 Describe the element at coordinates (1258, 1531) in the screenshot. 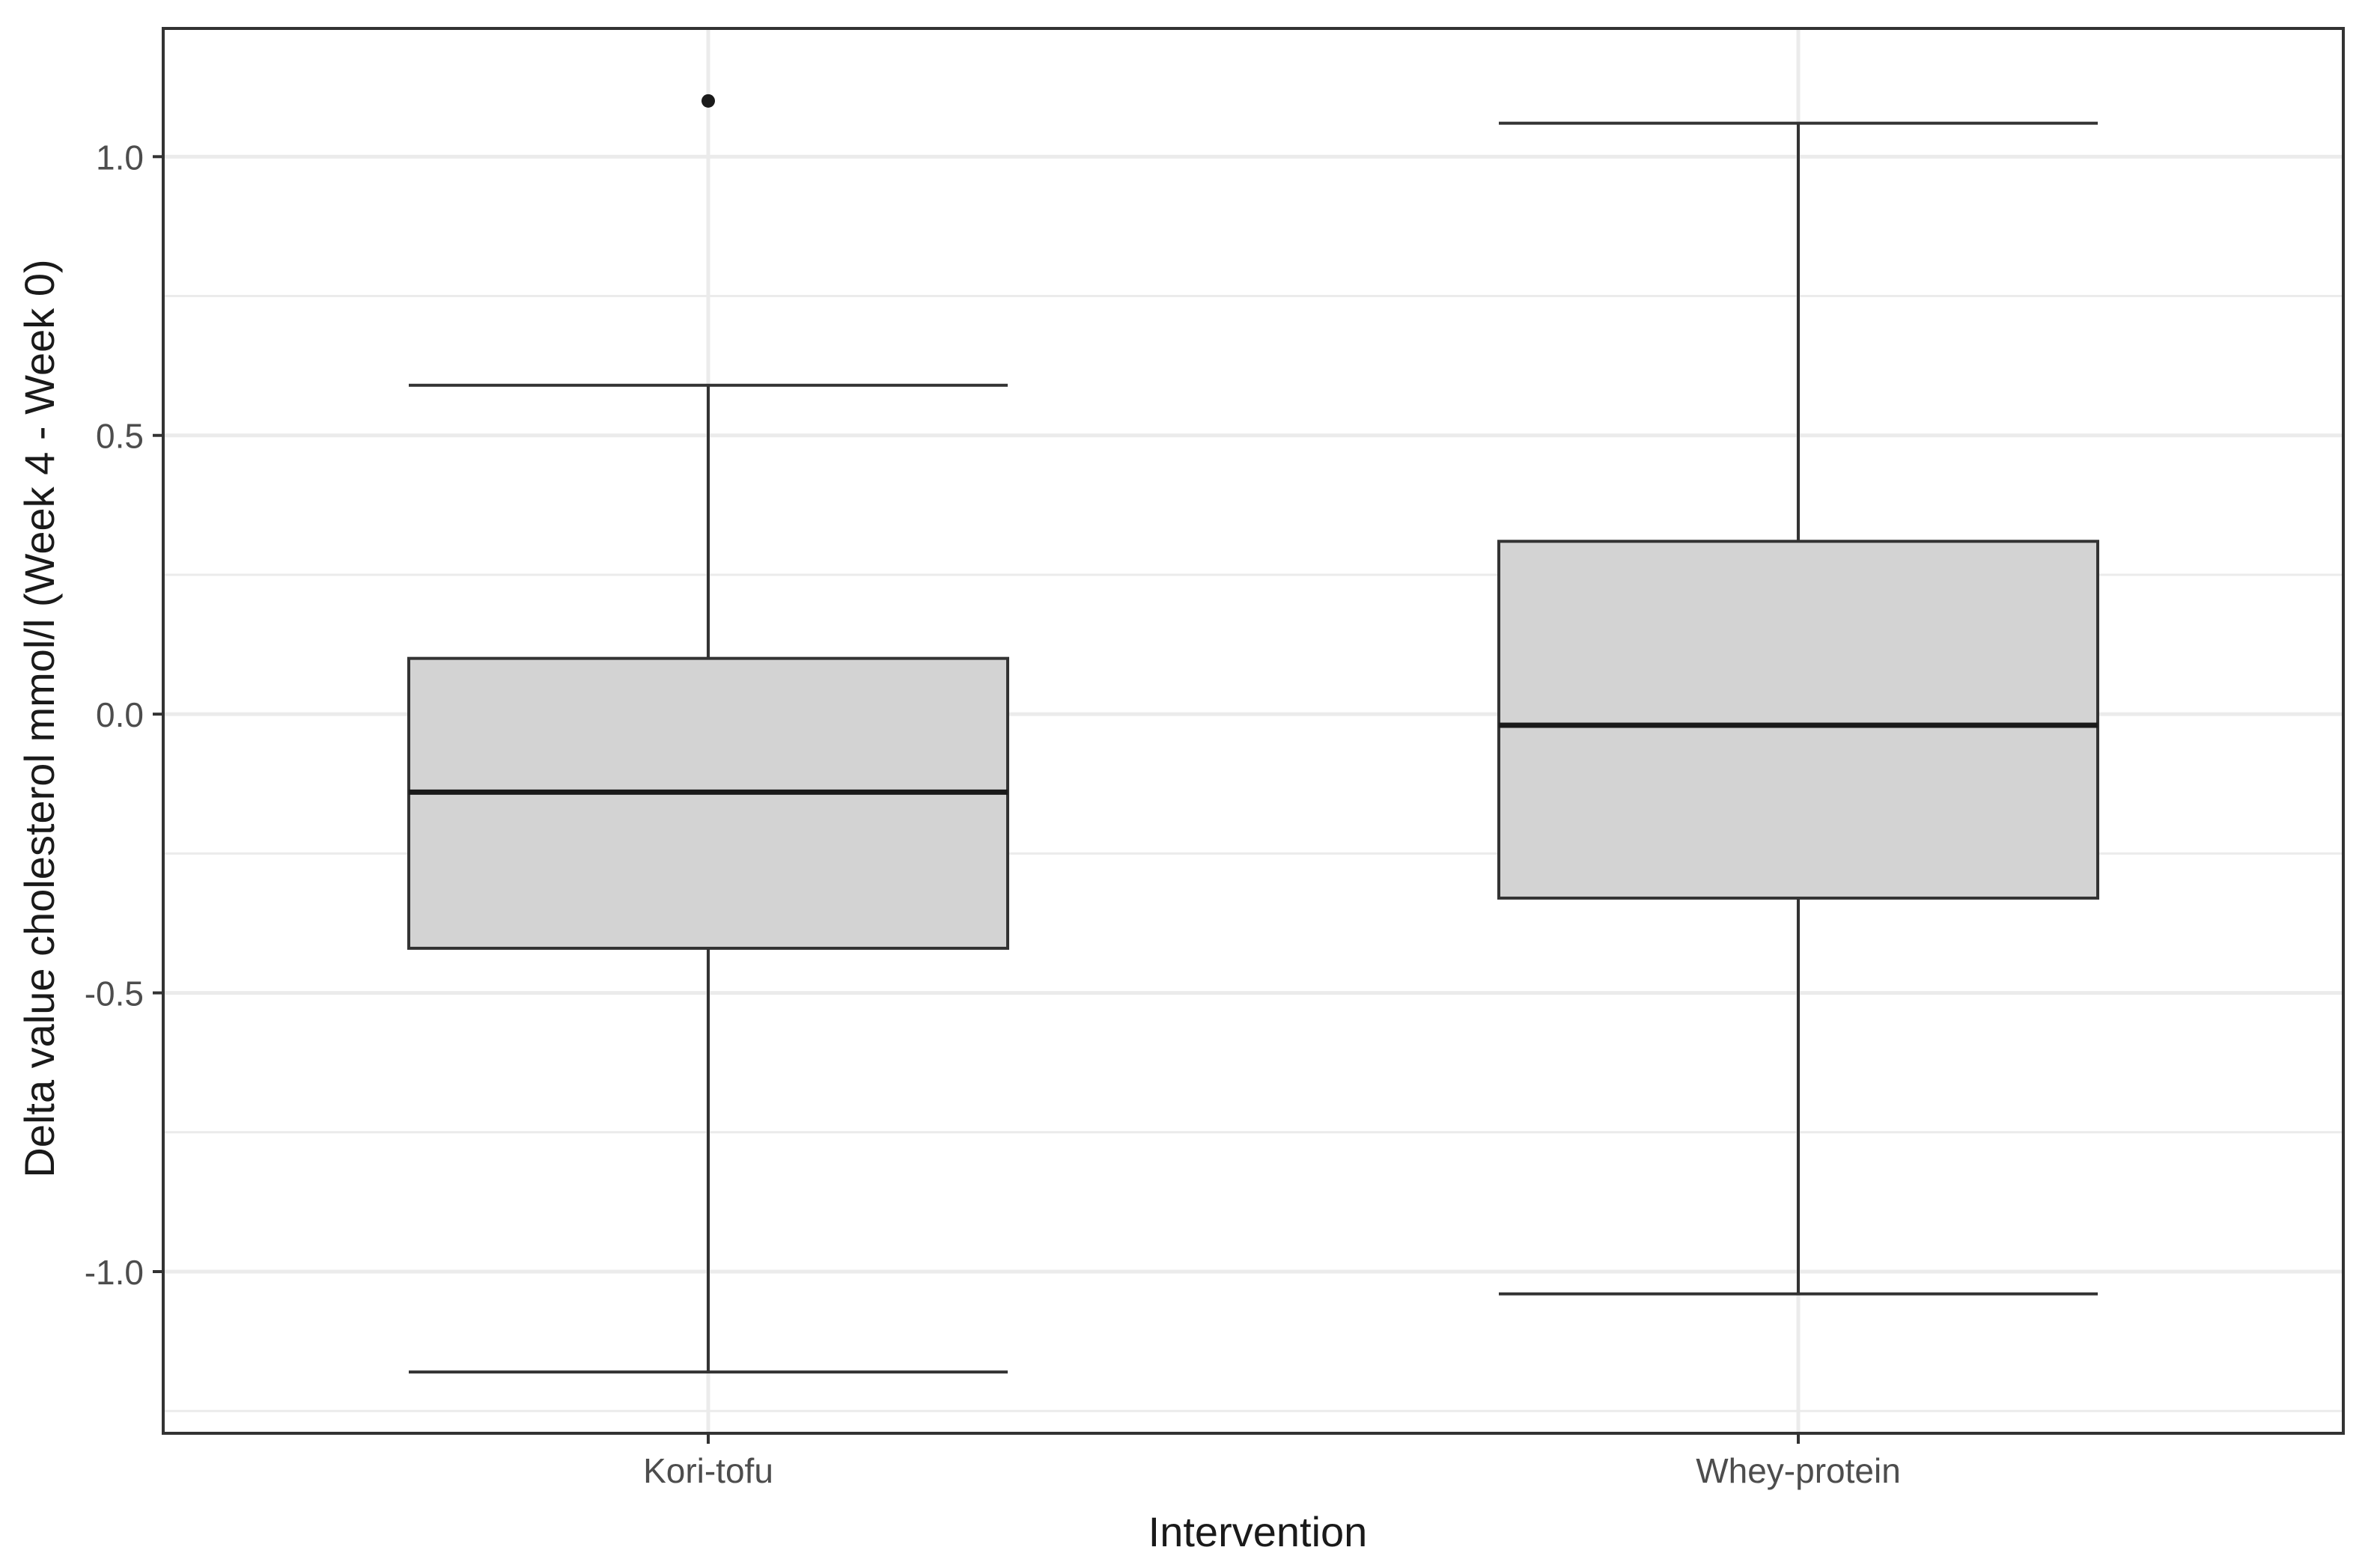

I see `x-axis-title: Intervention` at that location.